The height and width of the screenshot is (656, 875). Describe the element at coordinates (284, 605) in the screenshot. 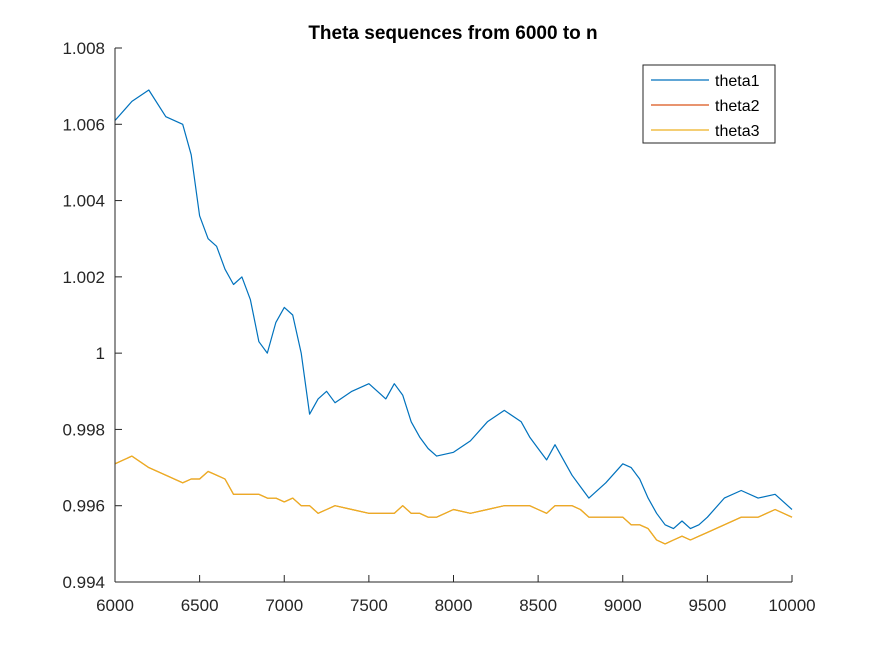

I see `x-tick-label: 7000` at that location.